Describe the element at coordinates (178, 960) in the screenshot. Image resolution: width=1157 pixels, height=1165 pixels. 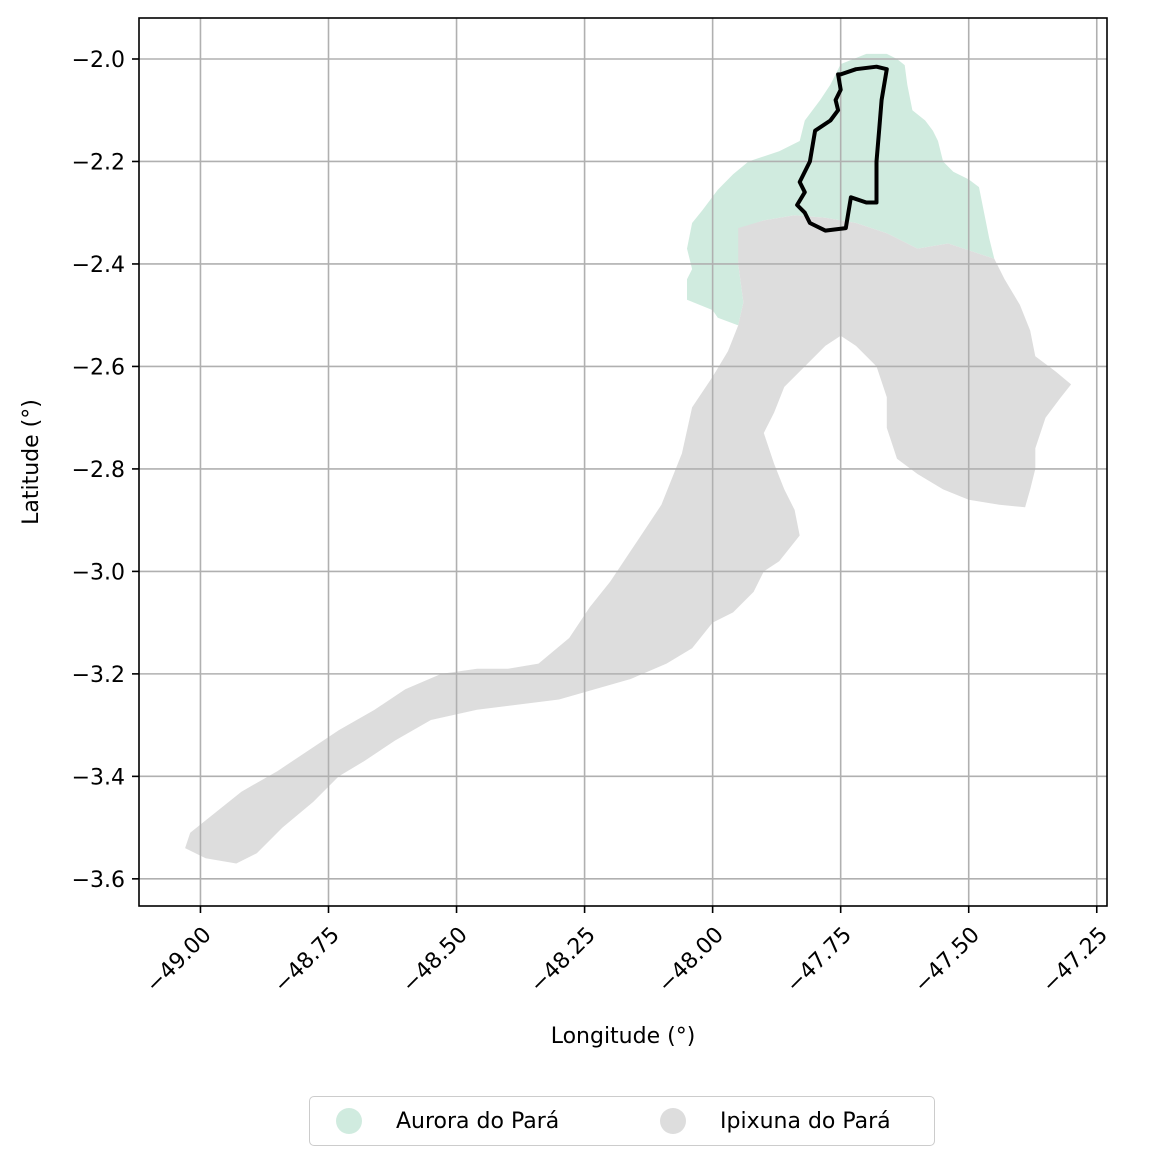
I see `x-tick-label: −49.00` at that location.